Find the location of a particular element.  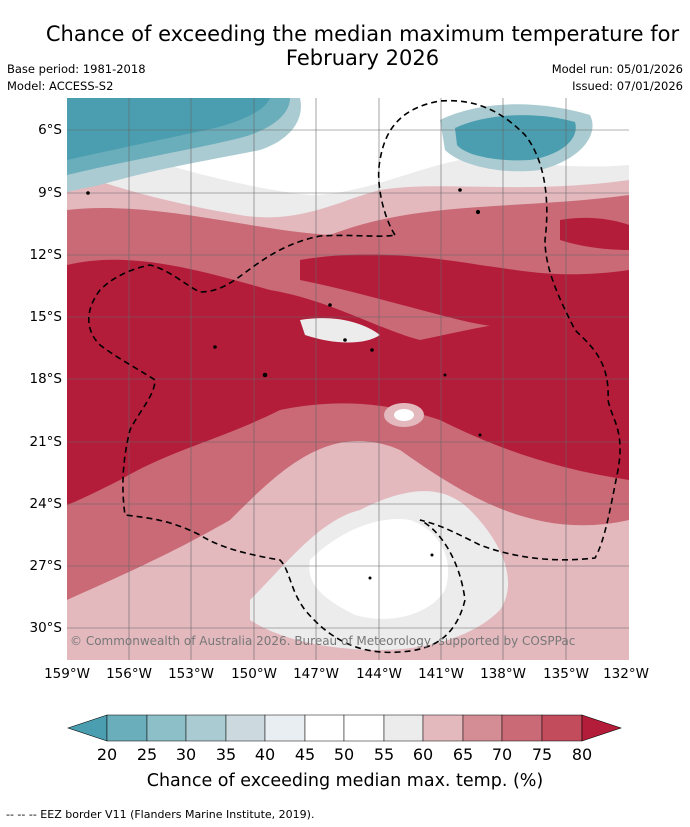

cb-tick-80: 80 is located at coordinates (582, 754).